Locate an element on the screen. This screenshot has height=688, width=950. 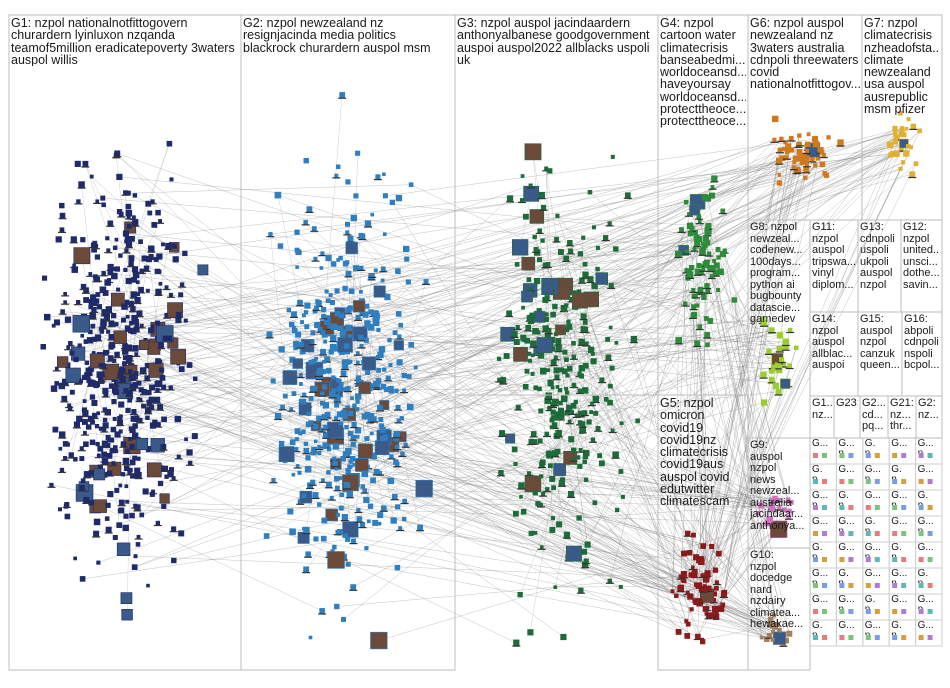
small-group-frame is located at coordinates (929, 633).